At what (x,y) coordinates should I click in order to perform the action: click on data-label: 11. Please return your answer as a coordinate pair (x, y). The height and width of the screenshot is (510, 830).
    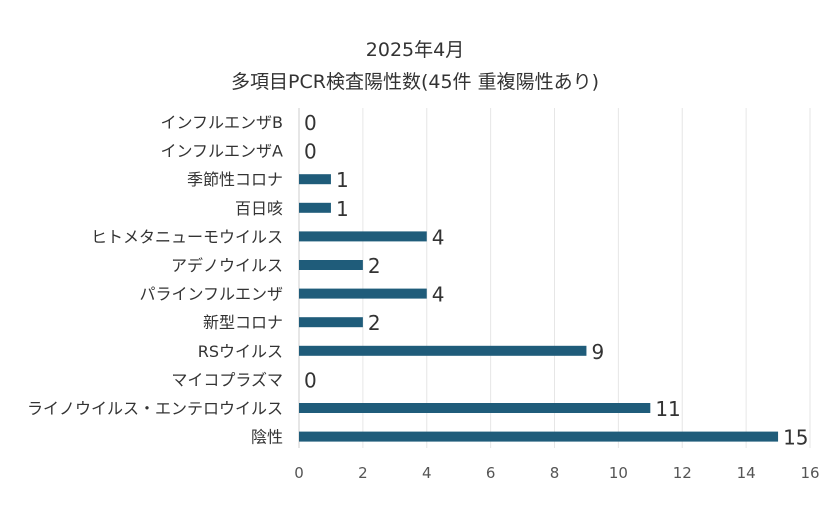
    Looking at the image, I should click on (667, 409).